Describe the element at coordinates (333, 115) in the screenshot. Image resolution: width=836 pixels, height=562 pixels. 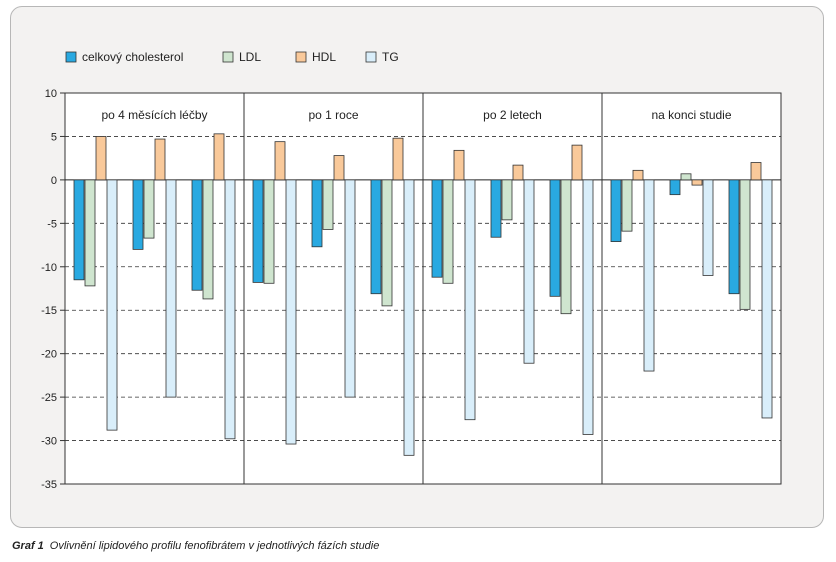
I see `group-label: po 1 roce` at that location.